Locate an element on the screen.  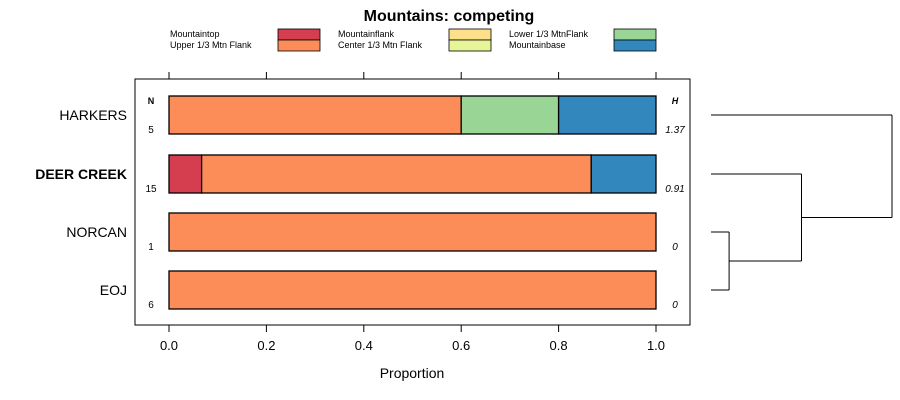
legend-swatch-upper-1-3-mtn-flank is located at coordinates (299, 45).